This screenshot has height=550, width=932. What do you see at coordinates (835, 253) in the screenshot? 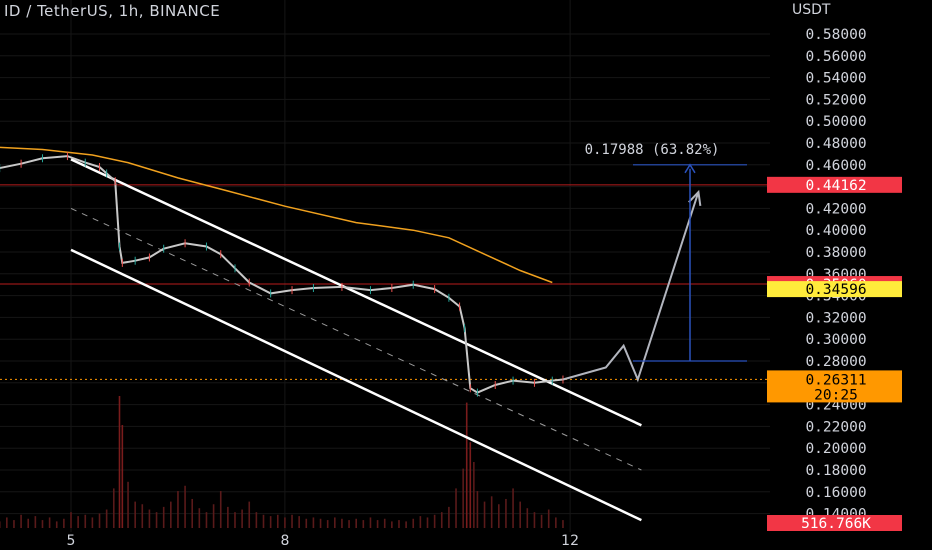
I see `price-tick-label: 0.38000` at bounding box center [835, 253].